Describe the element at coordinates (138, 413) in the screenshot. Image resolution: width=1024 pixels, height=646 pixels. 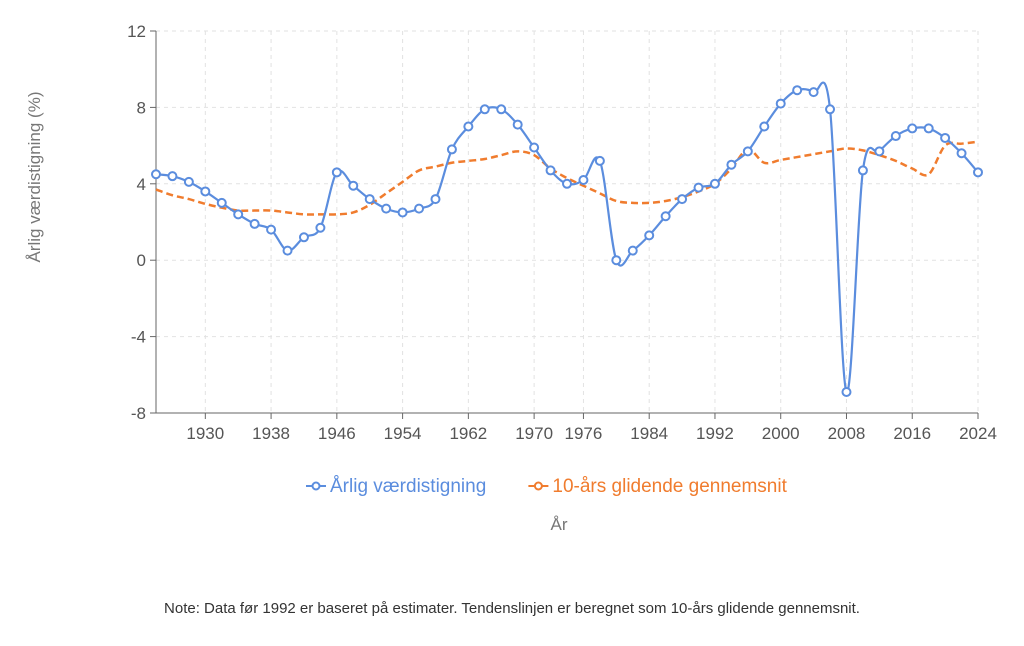
I see `y-tick-label: -8` at that location.